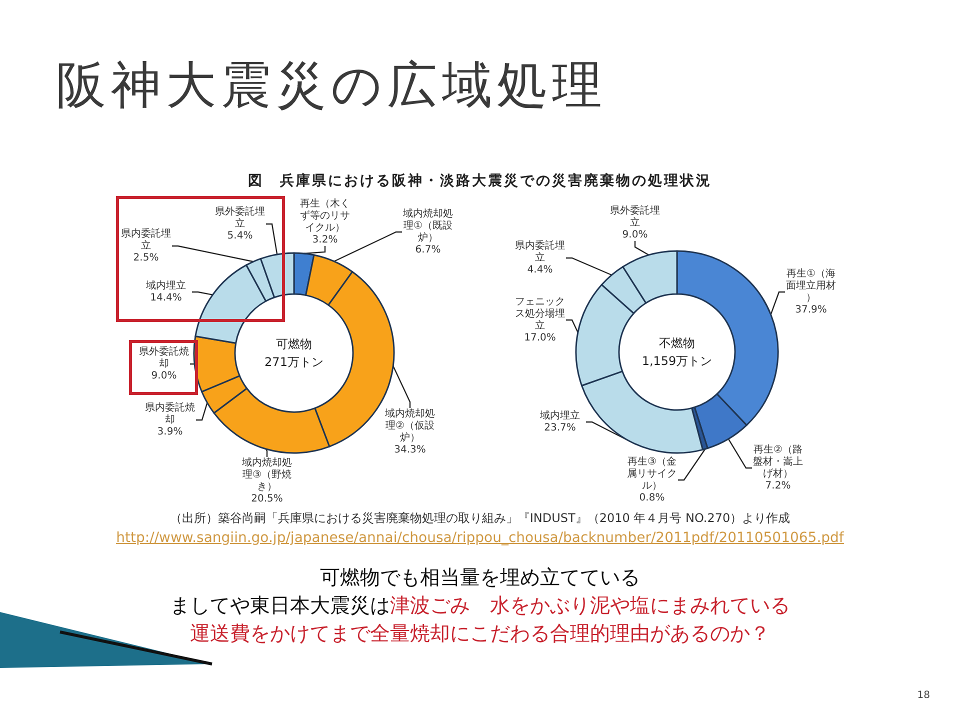  Describe the element at coordinates (590, 605) in the screenshot. I see `text: 津波ごみ 水をかぶり泥や塩にまみれている` at that location.